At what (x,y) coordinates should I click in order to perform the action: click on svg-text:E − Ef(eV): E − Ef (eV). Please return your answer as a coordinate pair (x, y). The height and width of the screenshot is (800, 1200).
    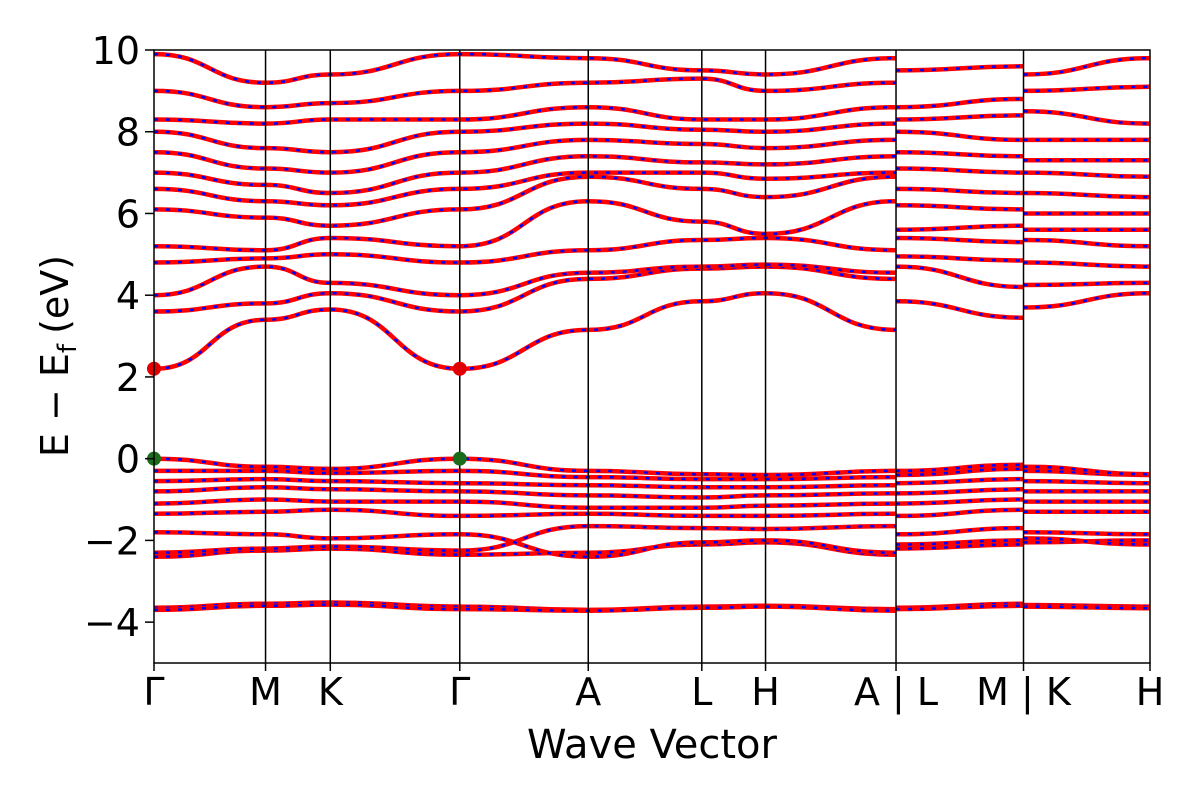
    Looking at the image, I should click on (58, 356).